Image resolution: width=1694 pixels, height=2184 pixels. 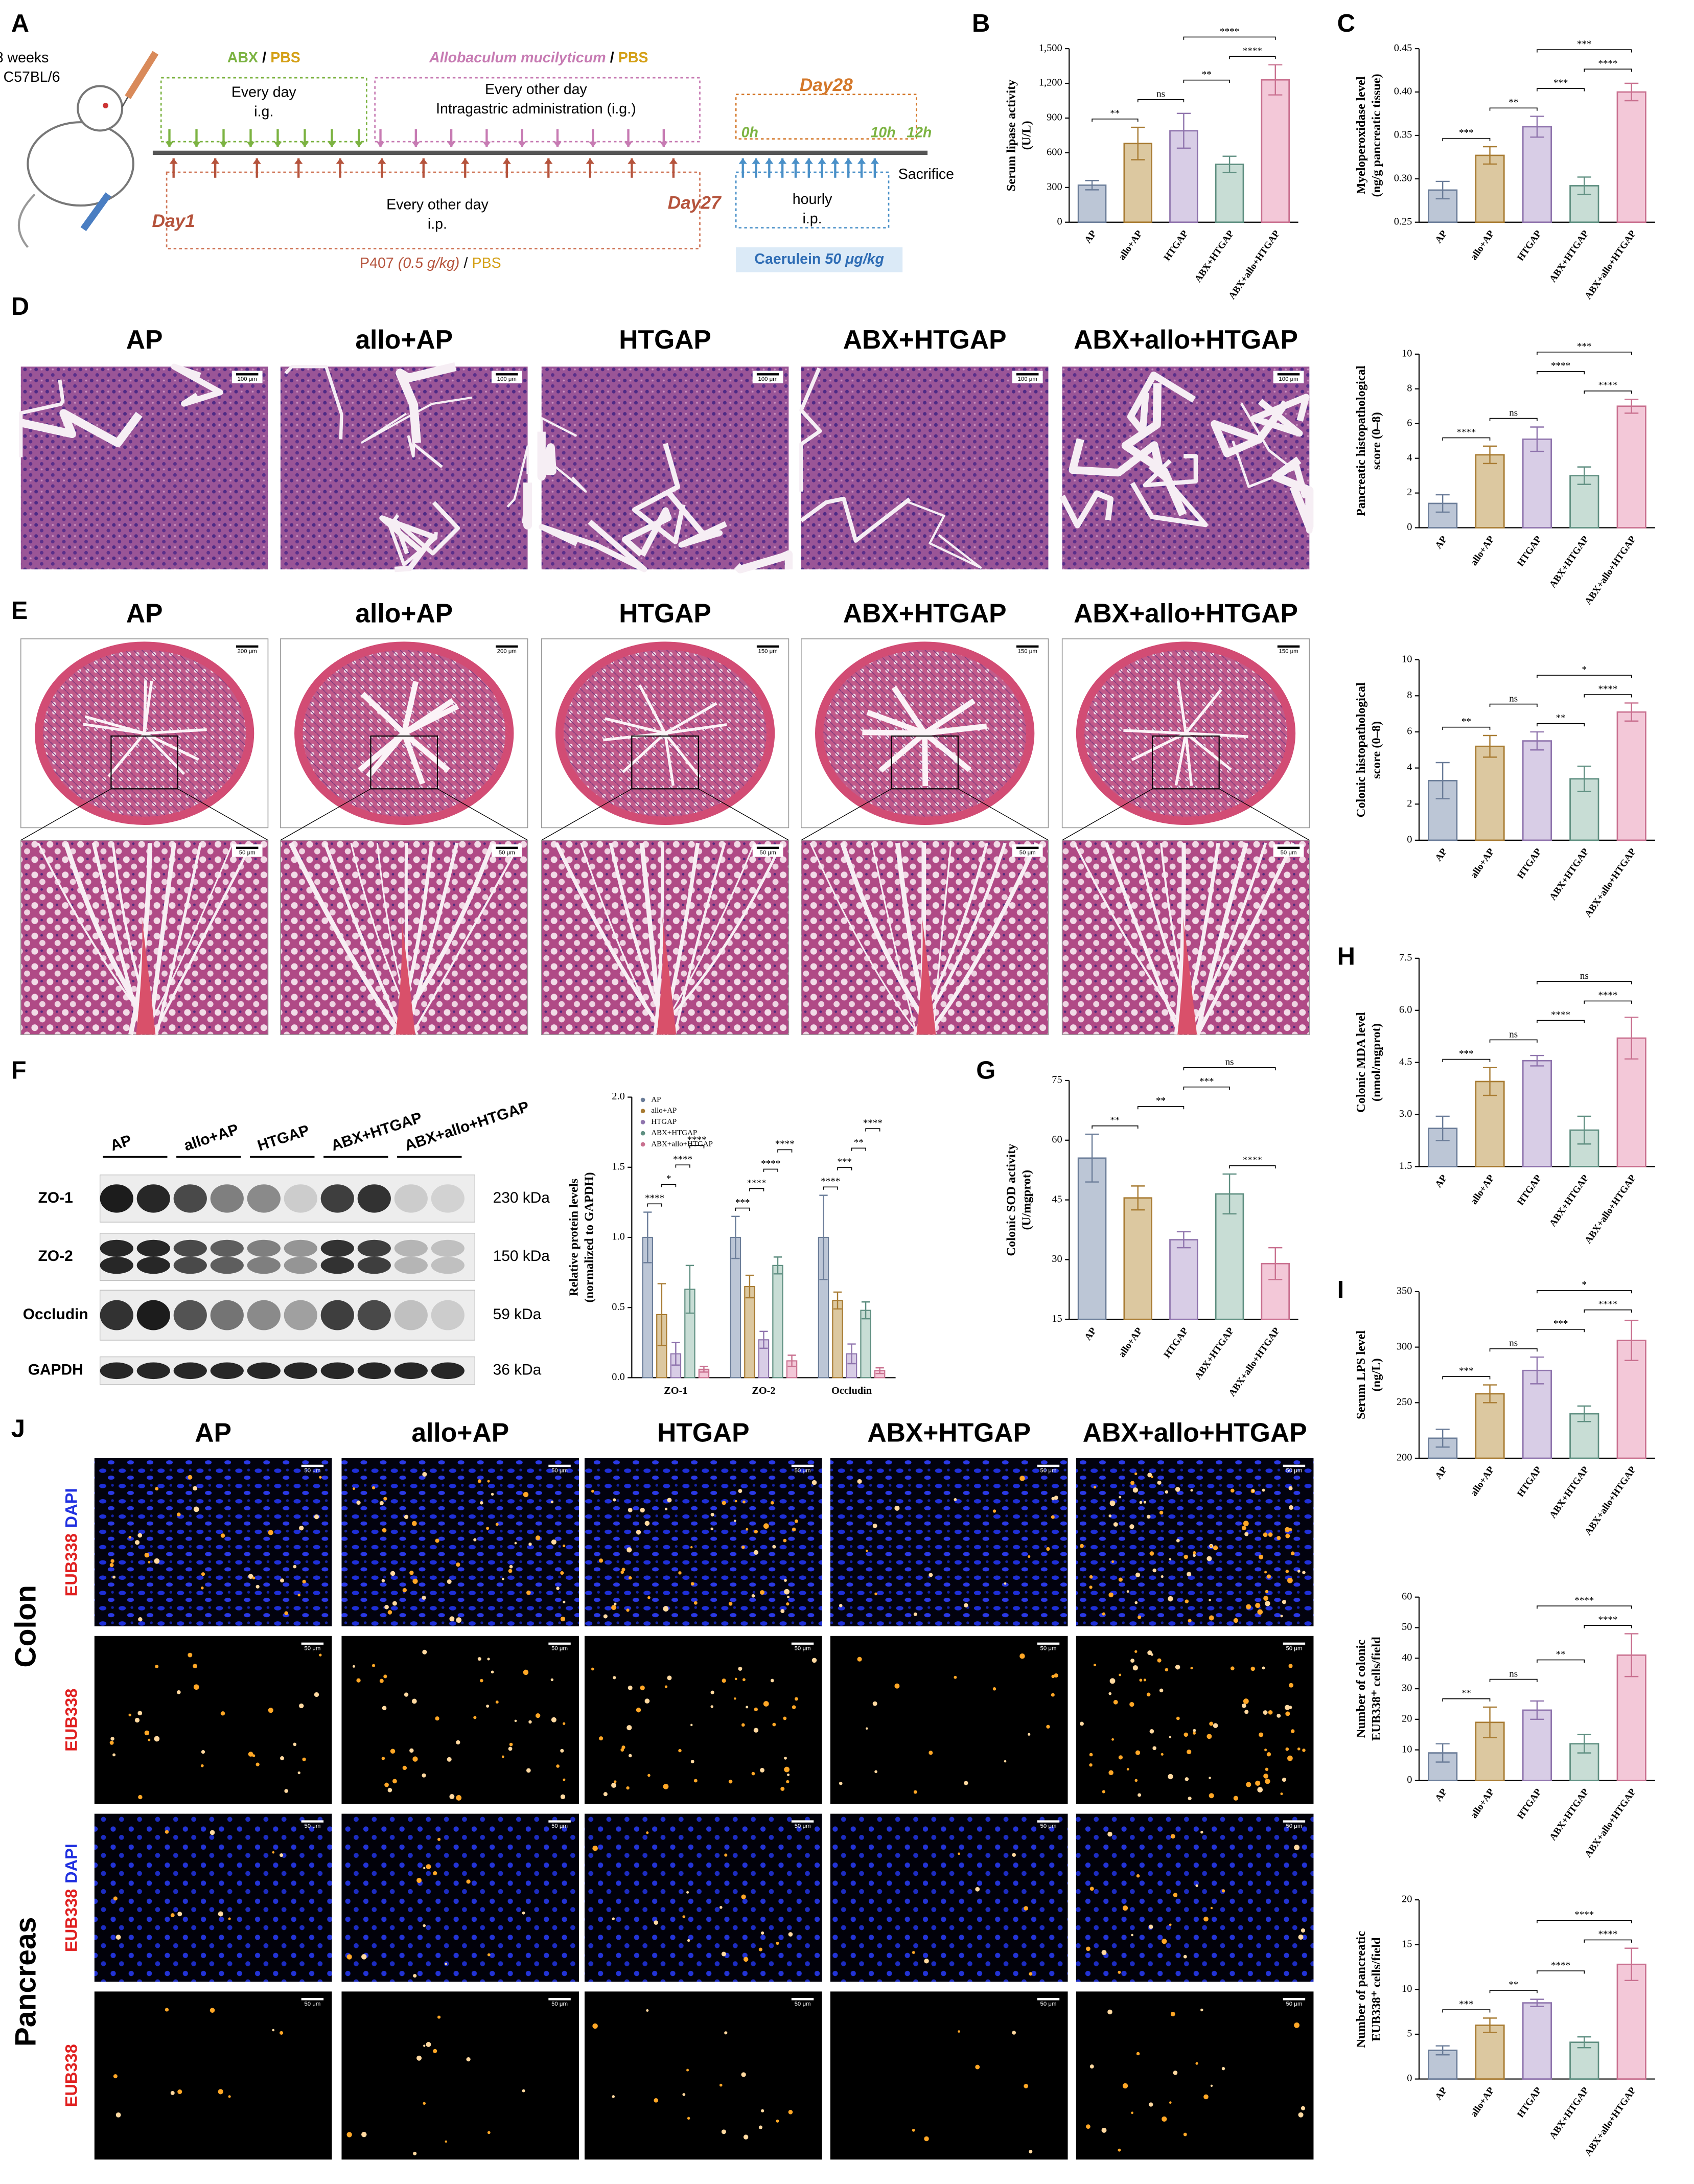 What do you see at coordinates (1409, 388) in the screenshot?
I see `y-tick-label: 8` at bounding box center [1409, 388].